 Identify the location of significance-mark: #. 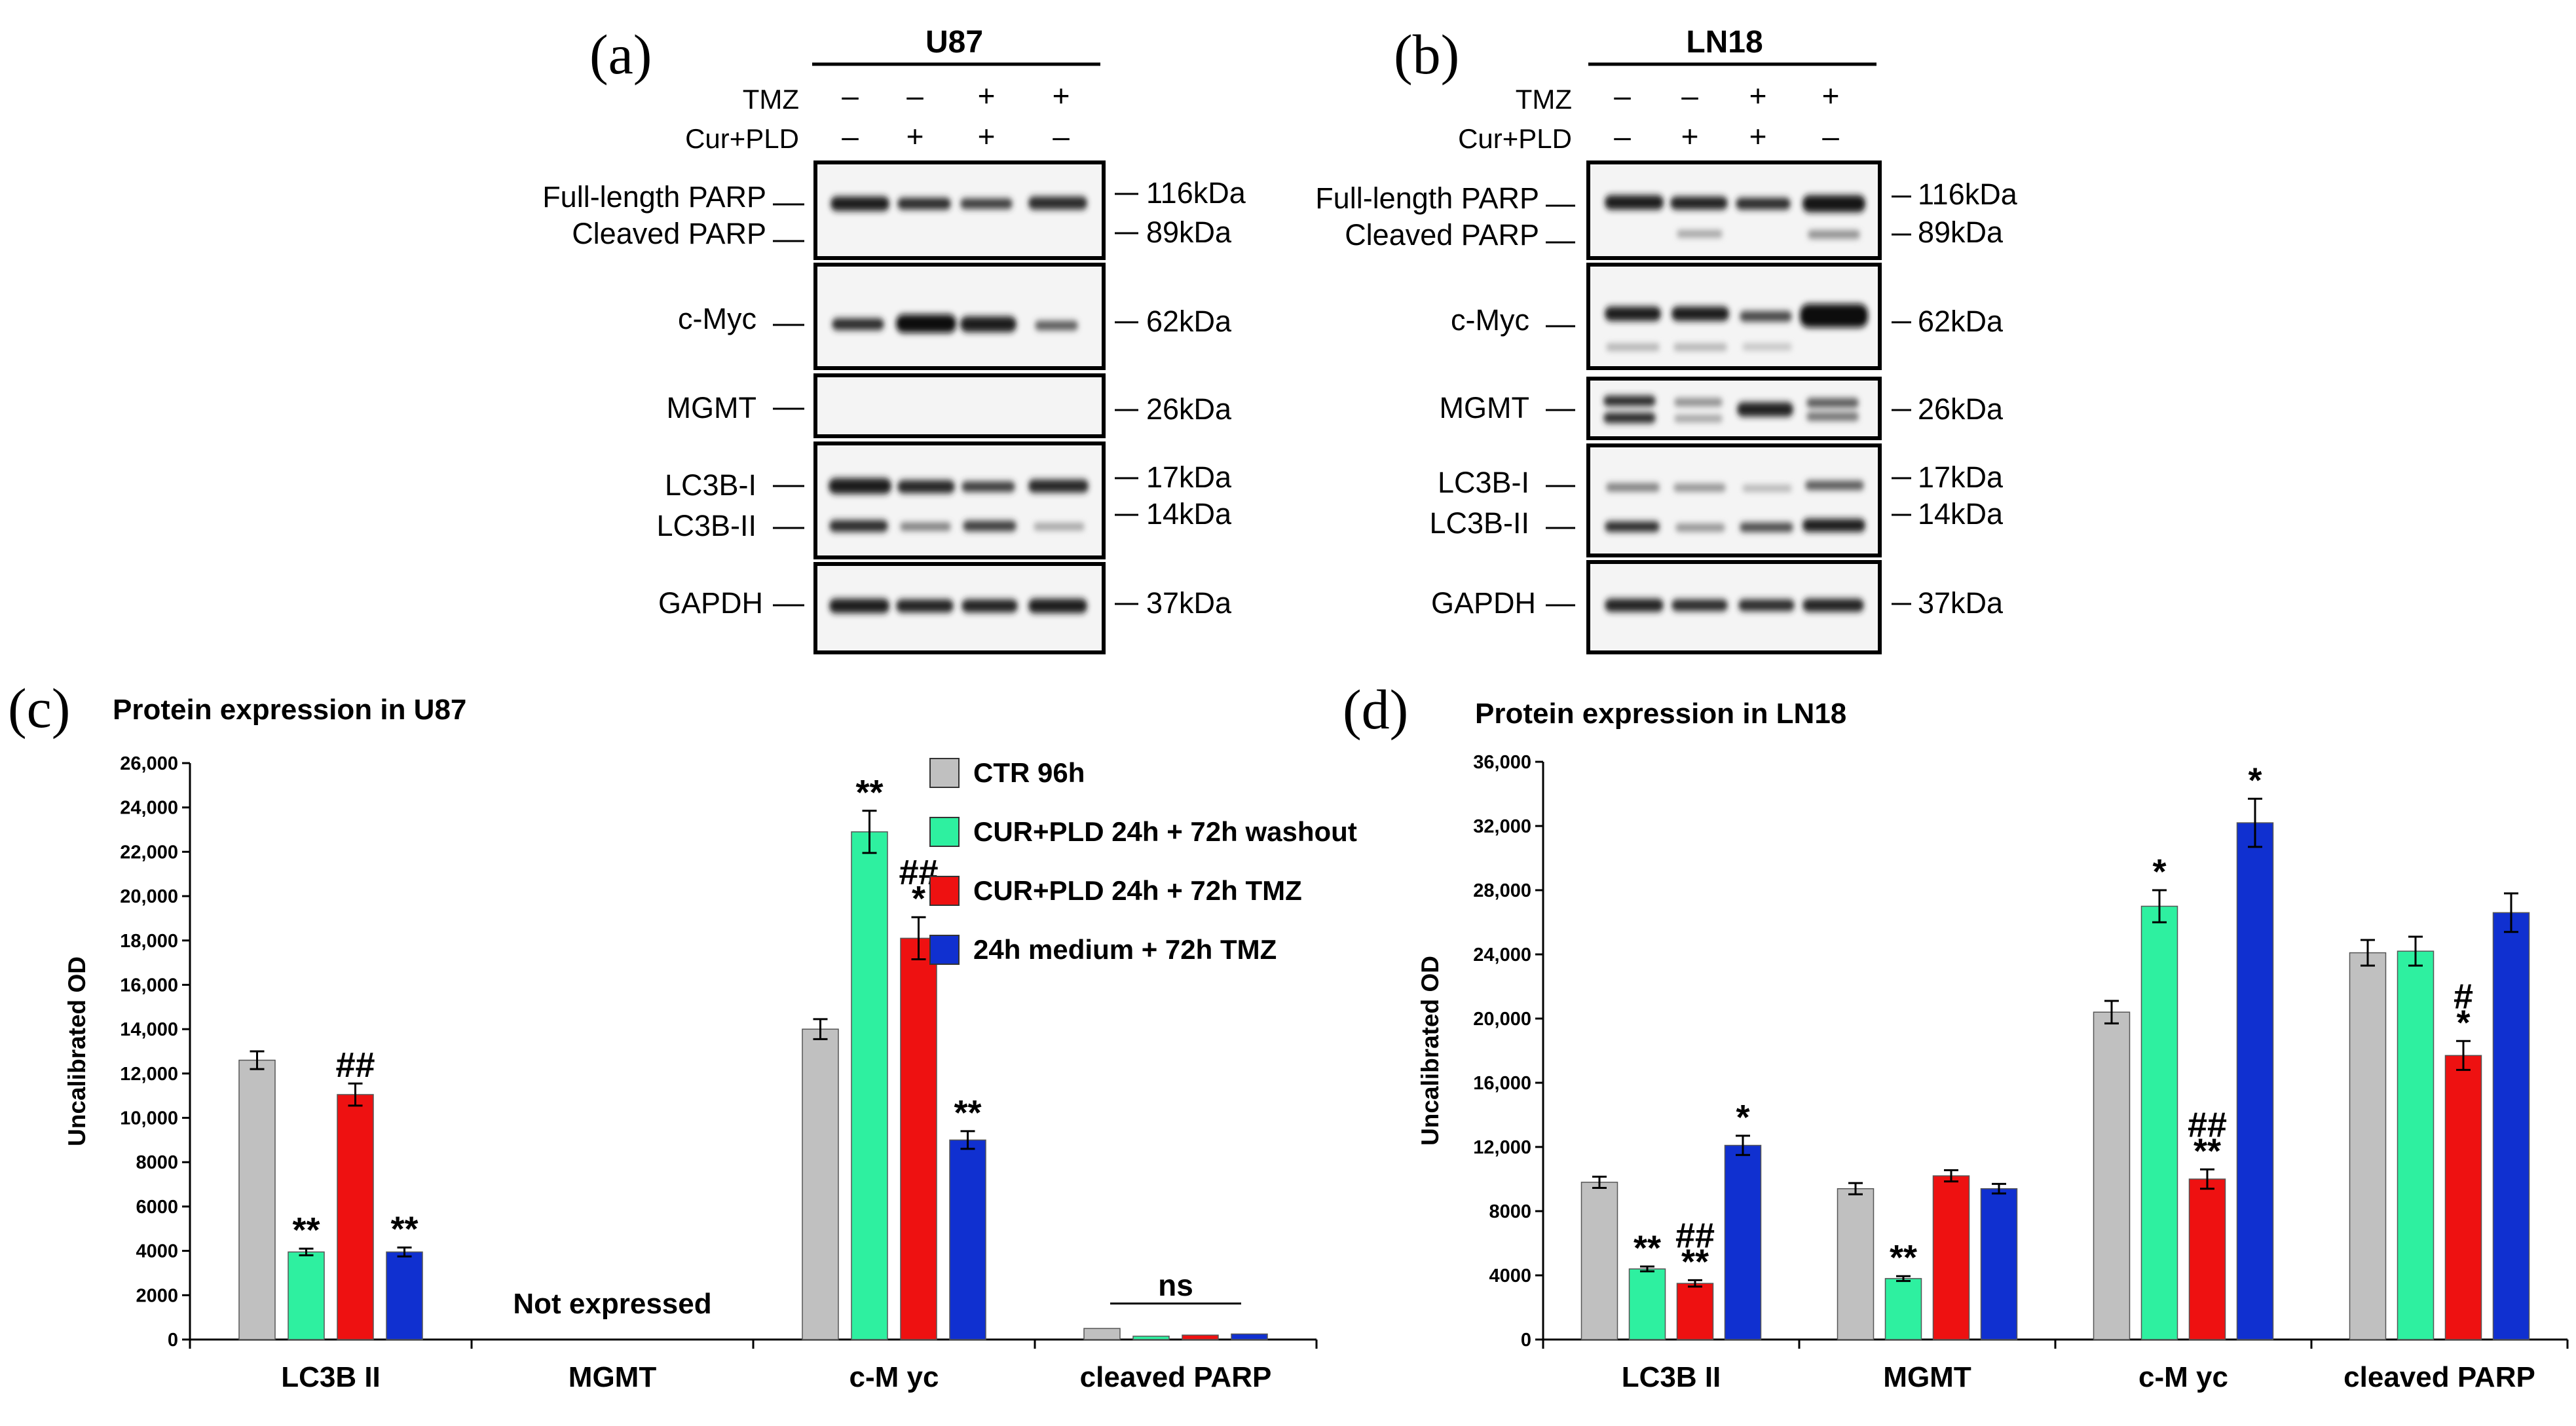
(2463, 997).